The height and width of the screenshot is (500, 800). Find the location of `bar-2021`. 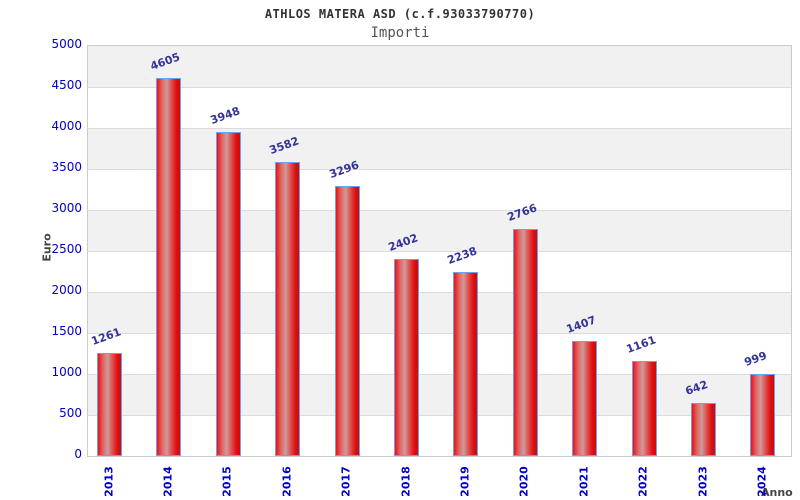

bar-2021 is located at coordinates (585, 398).